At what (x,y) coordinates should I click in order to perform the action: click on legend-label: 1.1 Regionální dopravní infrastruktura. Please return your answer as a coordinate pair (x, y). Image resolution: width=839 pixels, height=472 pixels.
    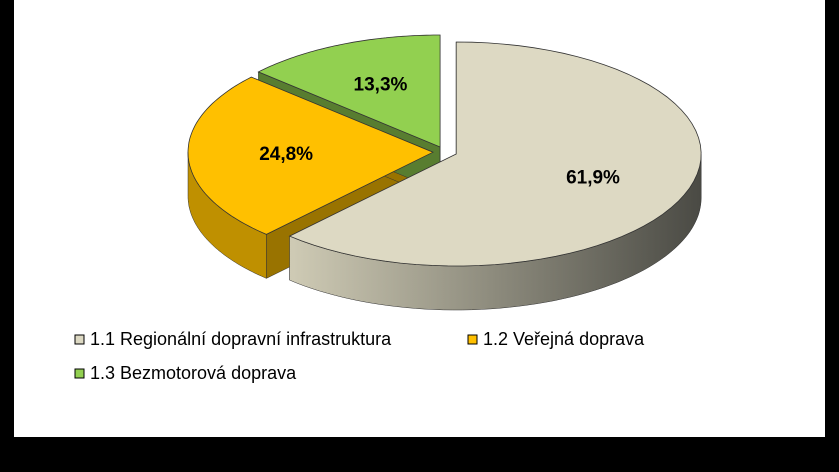
    Looking at the image, I should click on (241, 339).